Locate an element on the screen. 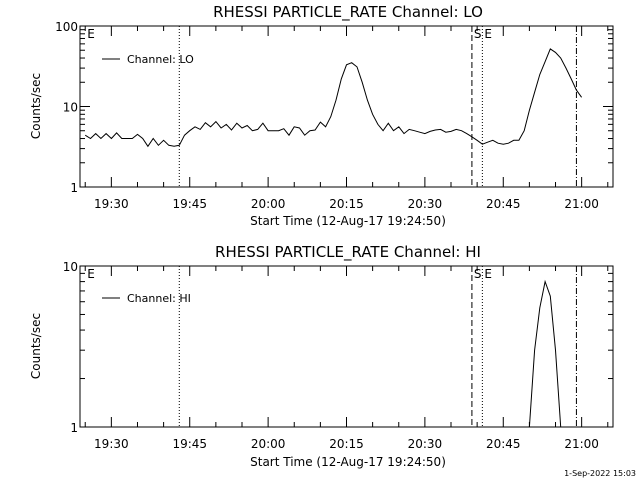  date-stamp: 1-Sep-2022 15:03 is located at coordinates (600, 473).